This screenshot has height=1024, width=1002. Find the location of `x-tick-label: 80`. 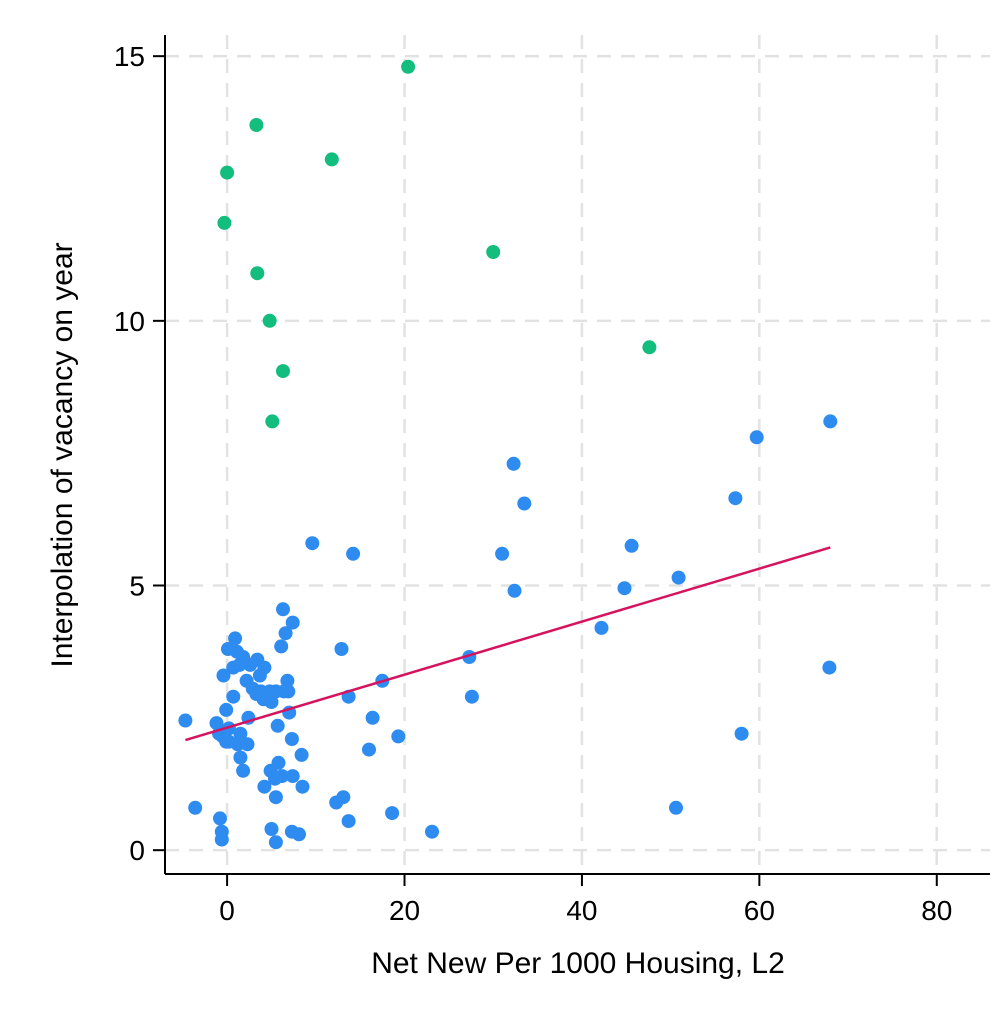

x-tick-label: 80 is located at coordinates (936, 910).